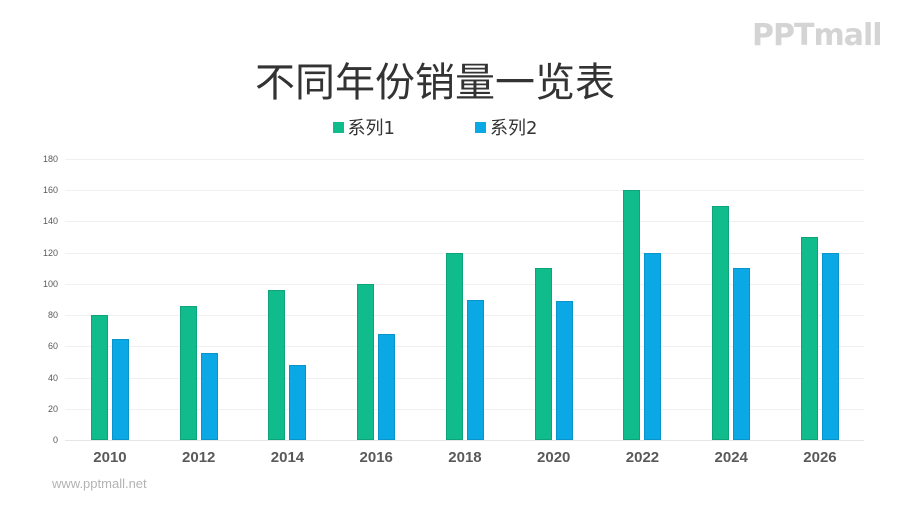  What do you see at coordinates (809, 338) in the screenshot?
I see `bar-series1-2026` at bounding box center [809, 338].